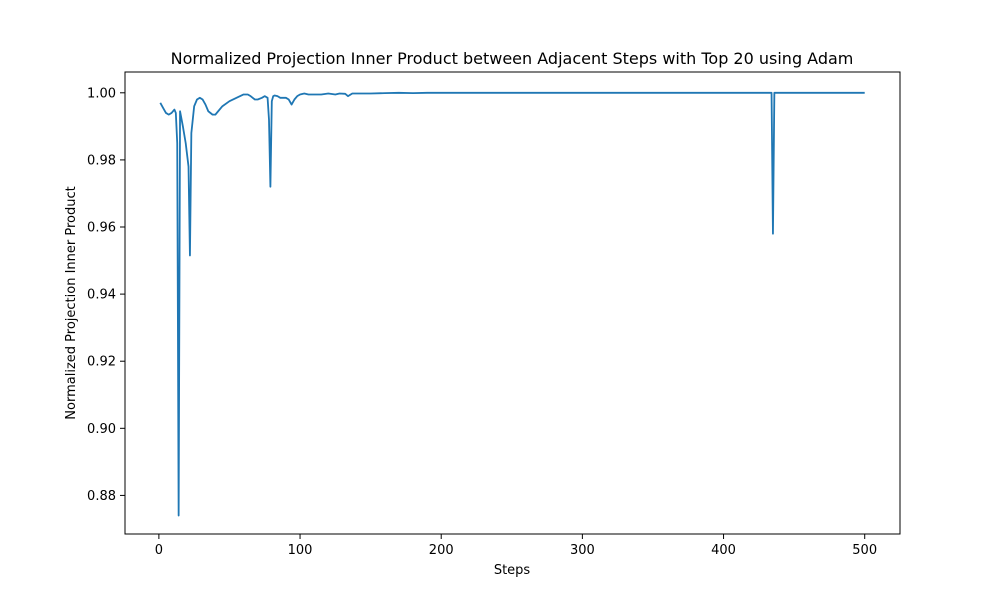 Image resolution: width=1000 pixels, height=600 pixels. Describe the element at coordinates (864, 550) in the screenshot. I see `x-tick-label: 500` at that location.